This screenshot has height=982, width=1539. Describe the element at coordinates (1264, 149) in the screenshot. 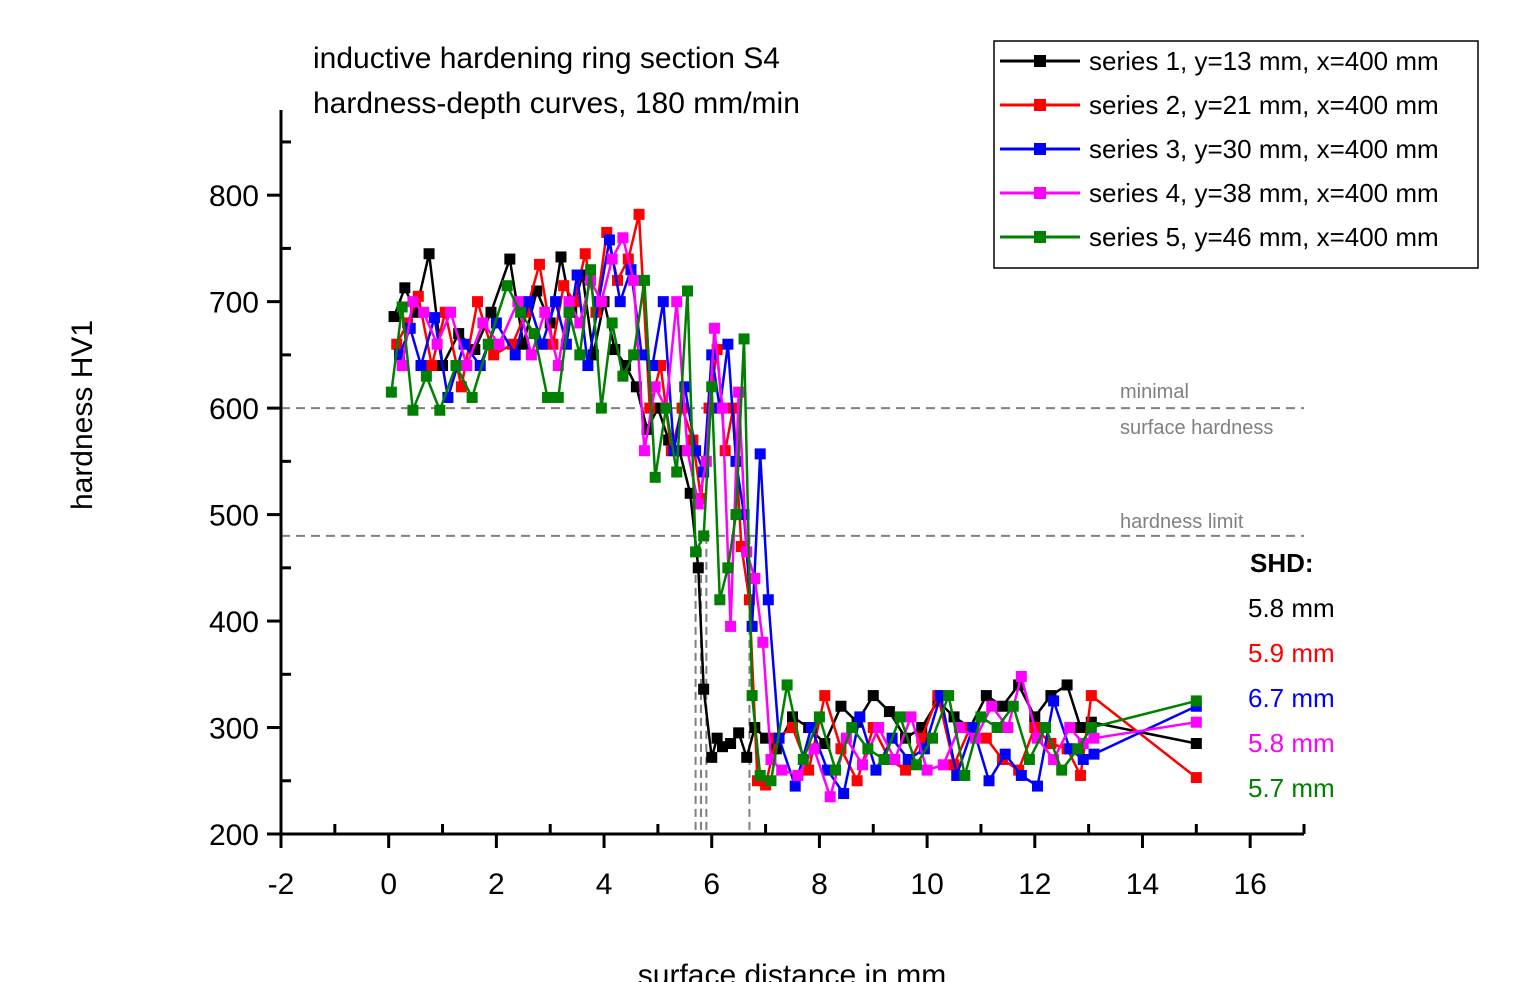

I see `legend-label: series 3, y=30 mm, x=400 mm` at that location.